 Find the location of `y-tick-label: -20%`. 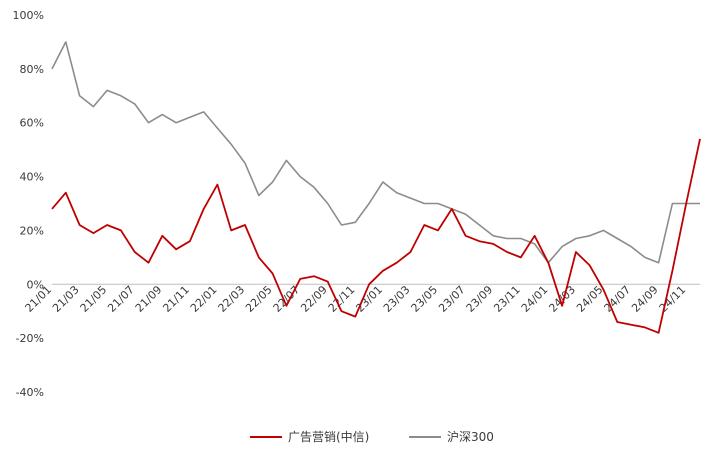

y-tick-label: -20% is located at coordinates (30, 338).